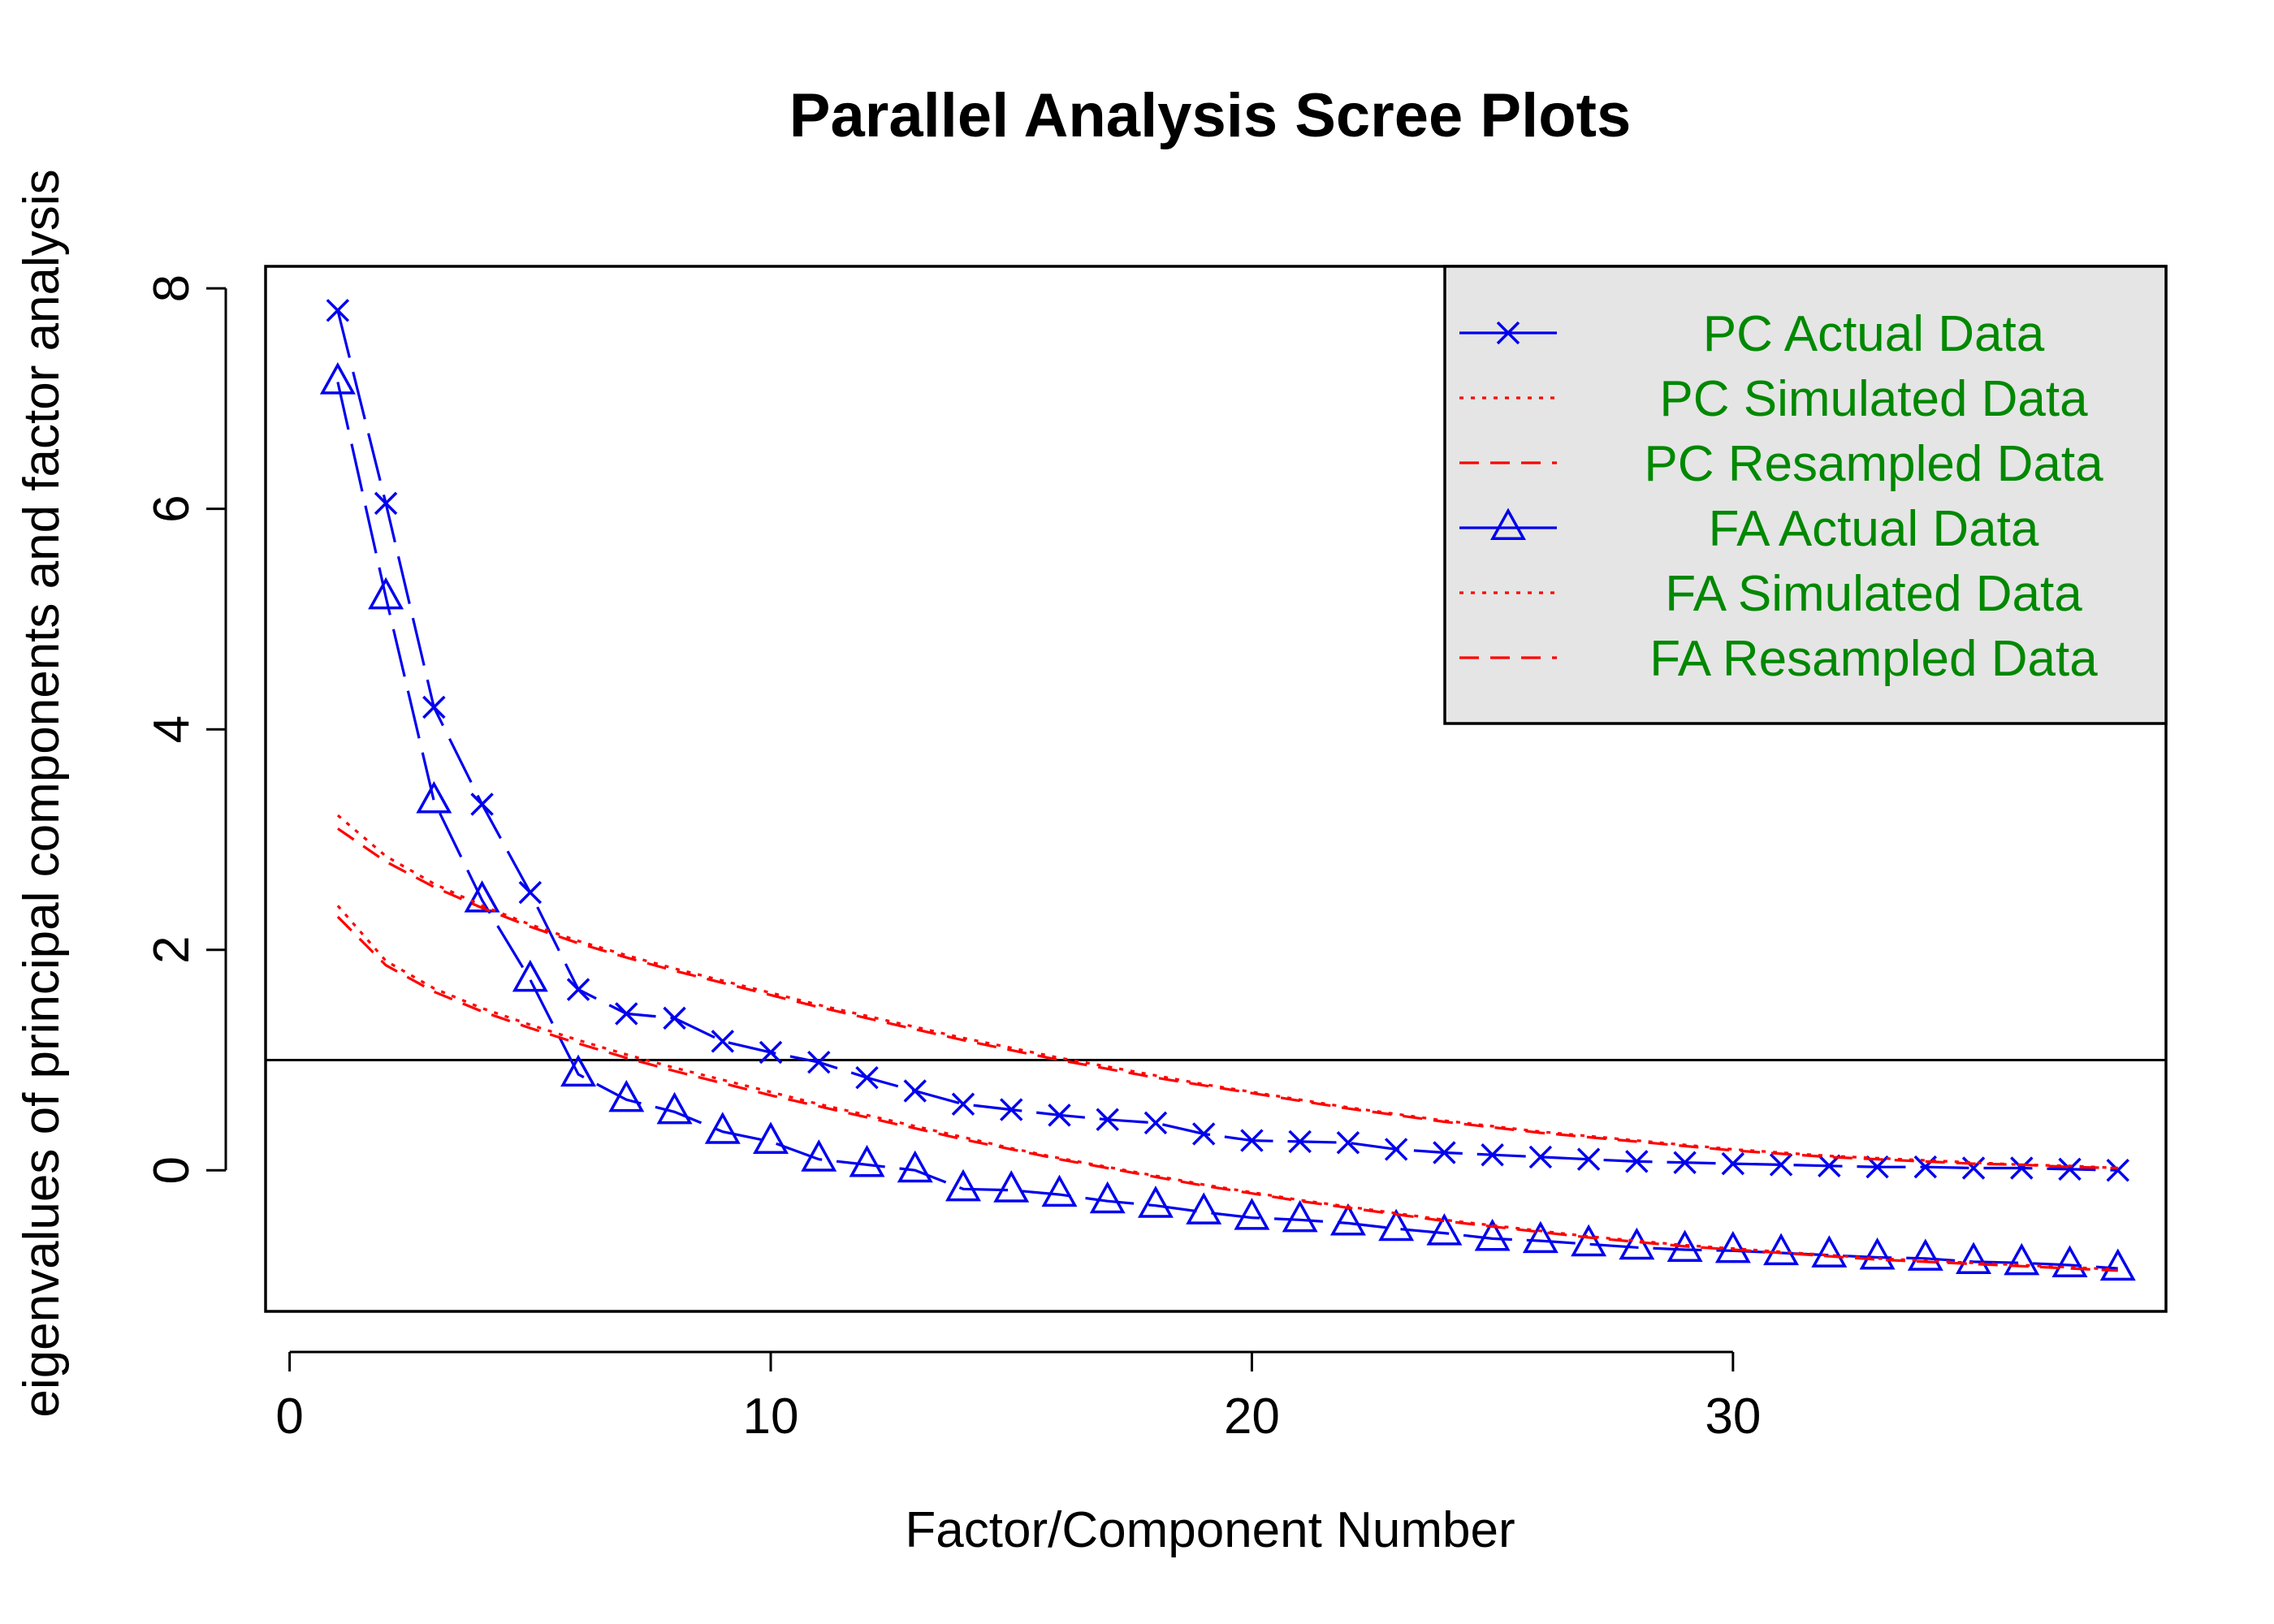 This screenshot has height=1624, width=2274. What do you see at coordinates (1874, 659) in the screenshot?
I see `legend-label: FA Resampled Data` at bounding box center [1874, 659].